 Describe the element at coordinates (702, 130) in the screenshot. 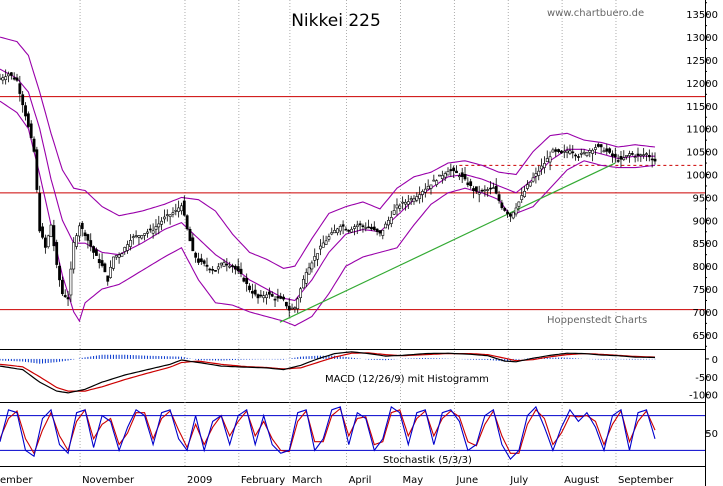

I see `price-tick-label: 11000` at that location.